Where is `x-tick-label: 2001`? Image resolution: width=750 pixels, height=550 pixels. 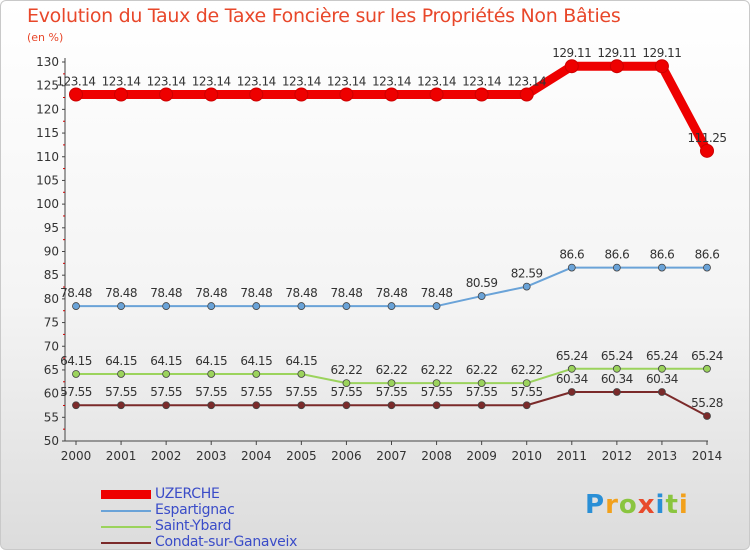
x-tick-label: 2001 is located at coordinates (121, 456).